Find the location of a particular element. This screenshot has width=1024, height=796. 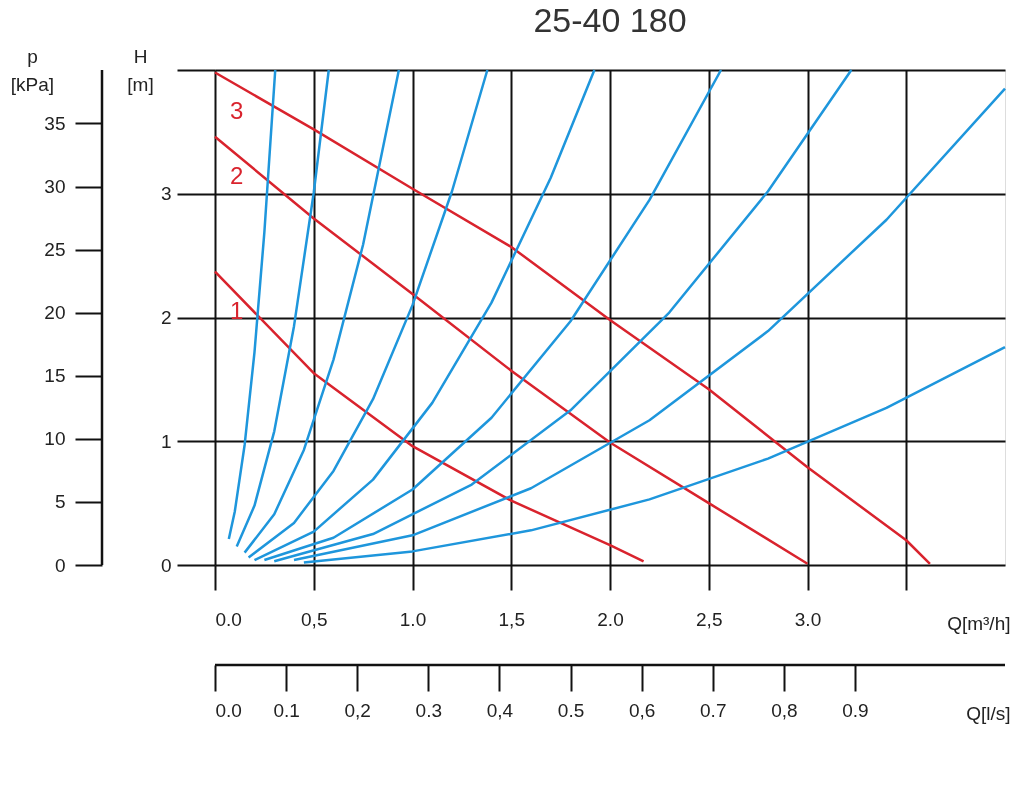

y2-tick-label: 0 is located at coordinates (60, 565).